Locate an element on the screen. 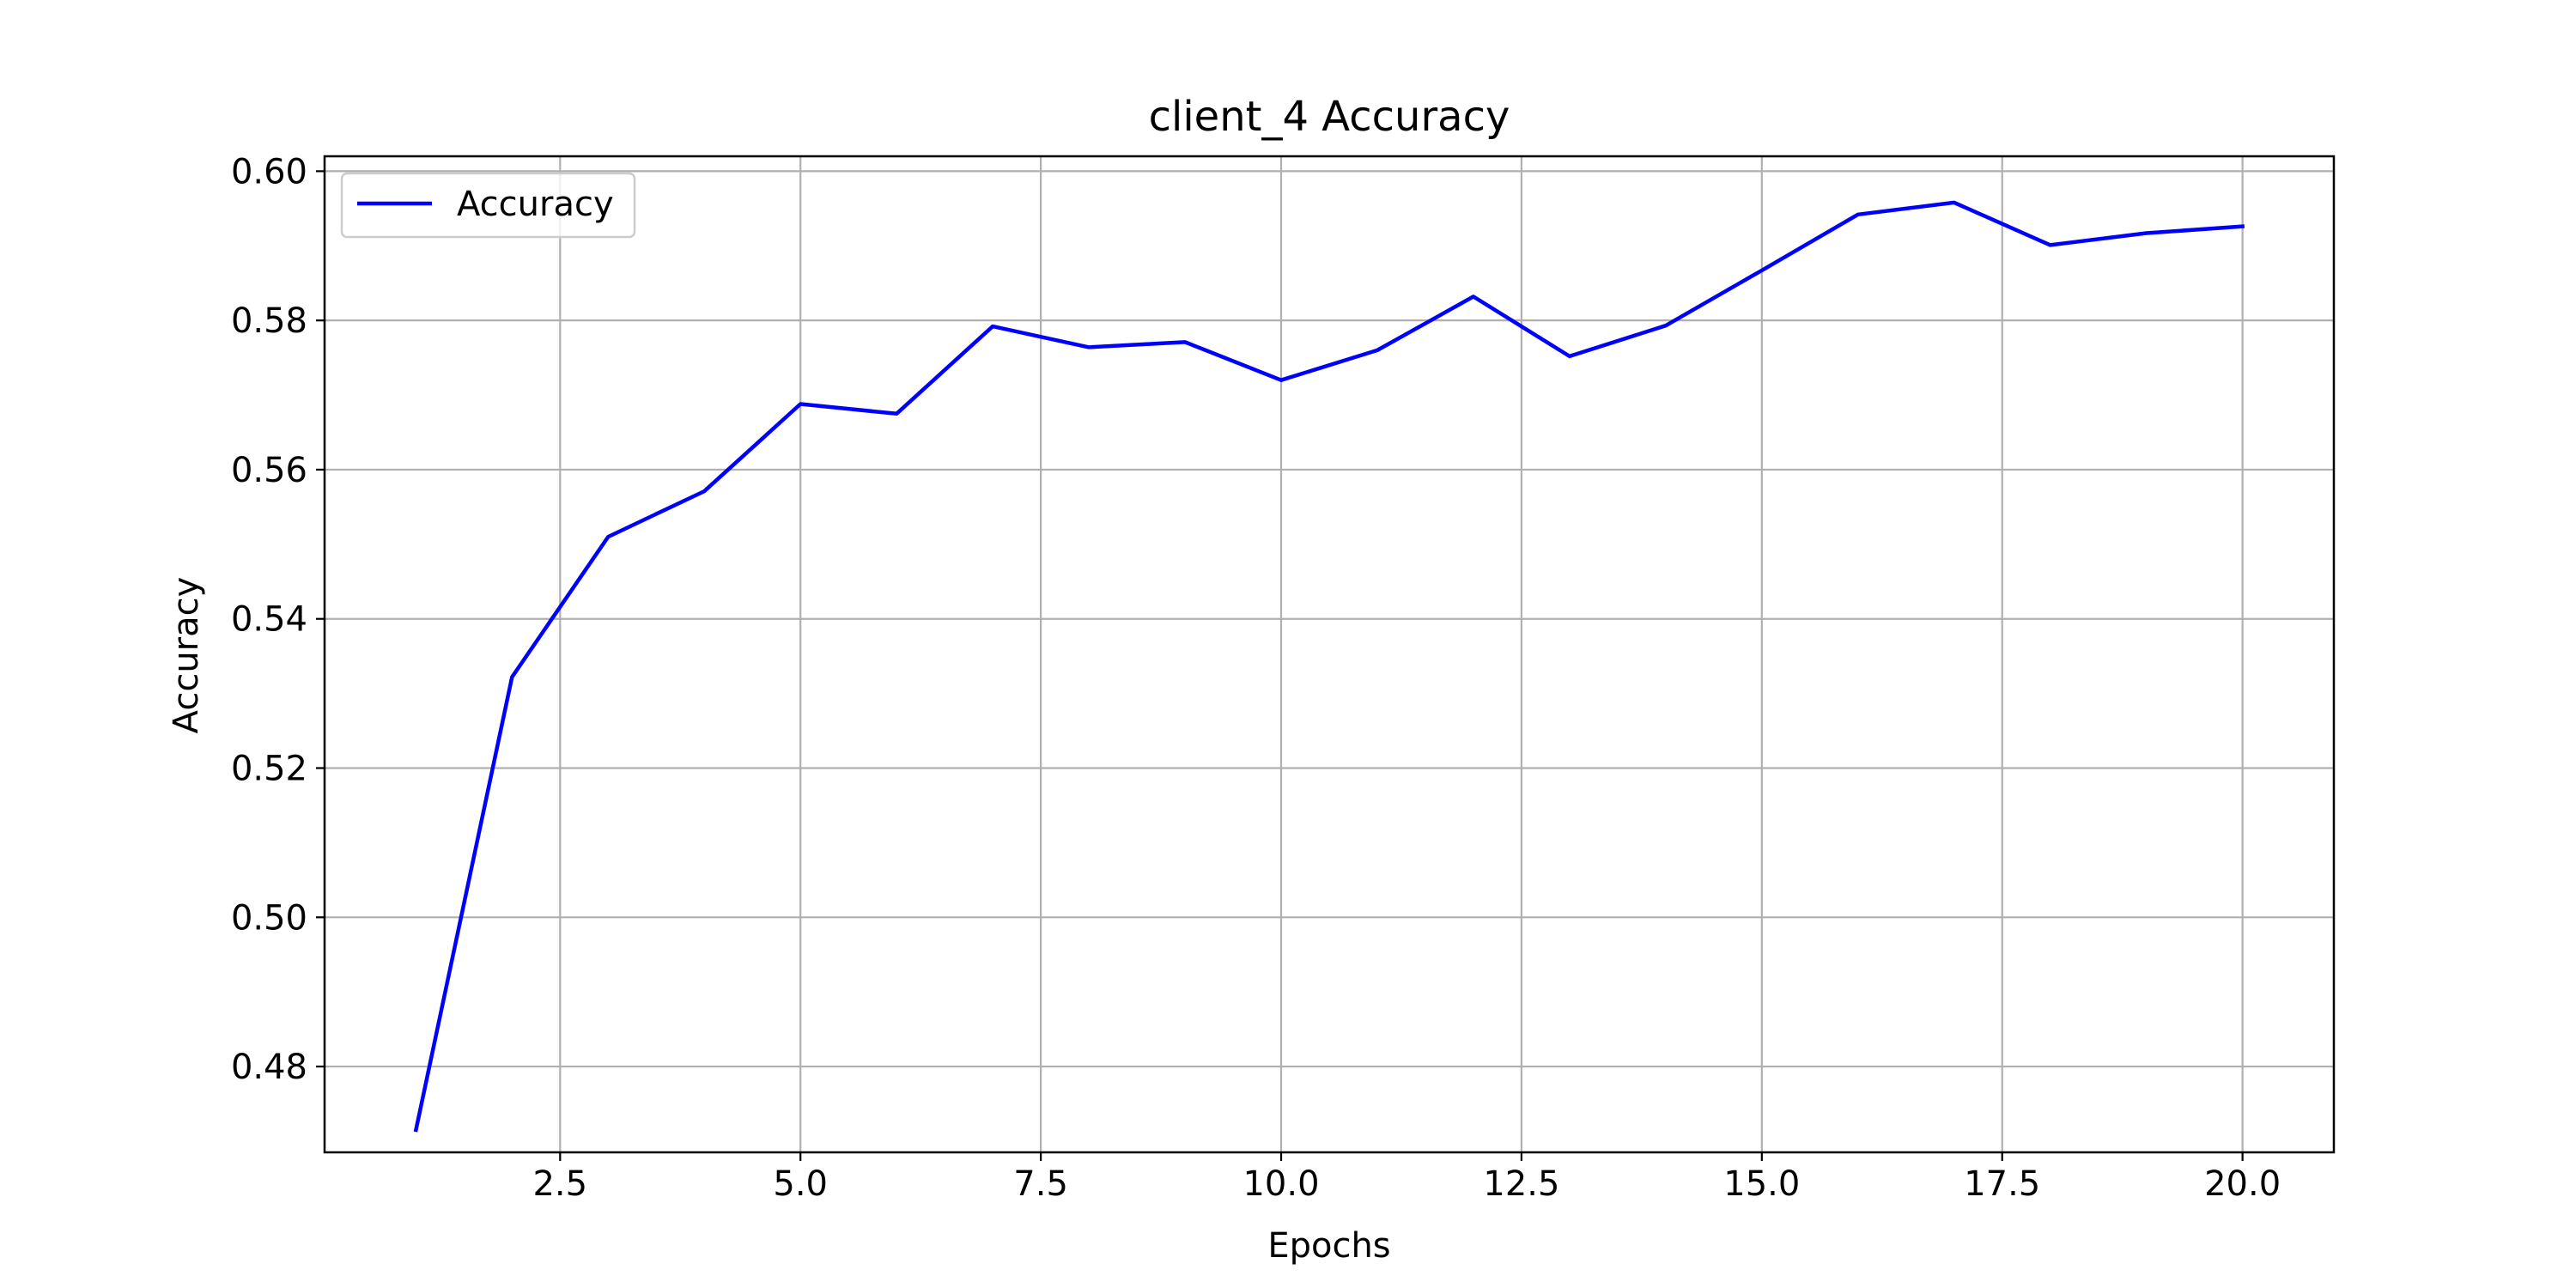 This screenshot has height=1288, width=2576. y-tick-label: 0.60 is located at coordinates (269, 171).